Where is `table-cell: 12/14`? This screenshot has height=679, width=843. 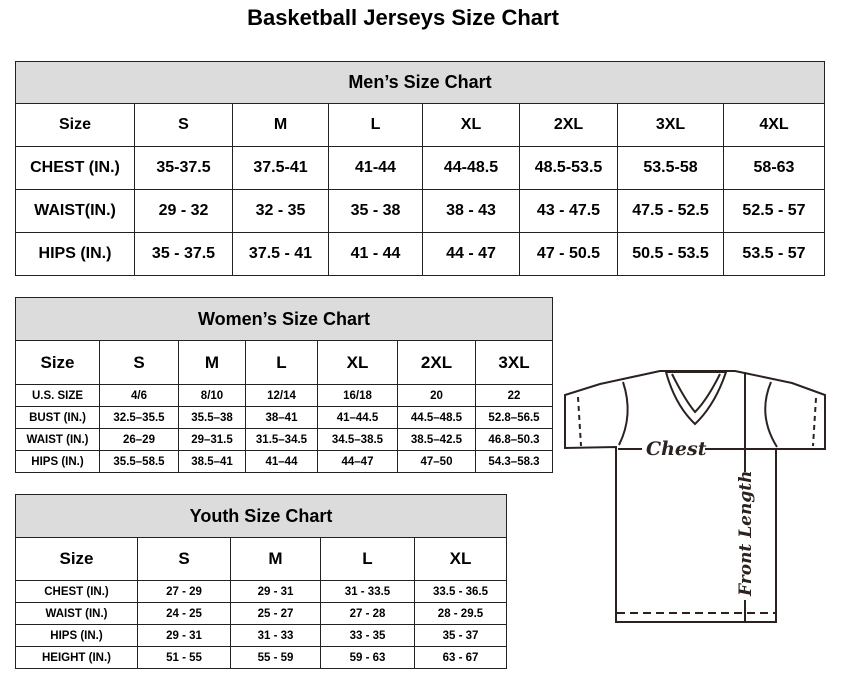
table-cell: 12/14 is located at coordinates (281, 395).